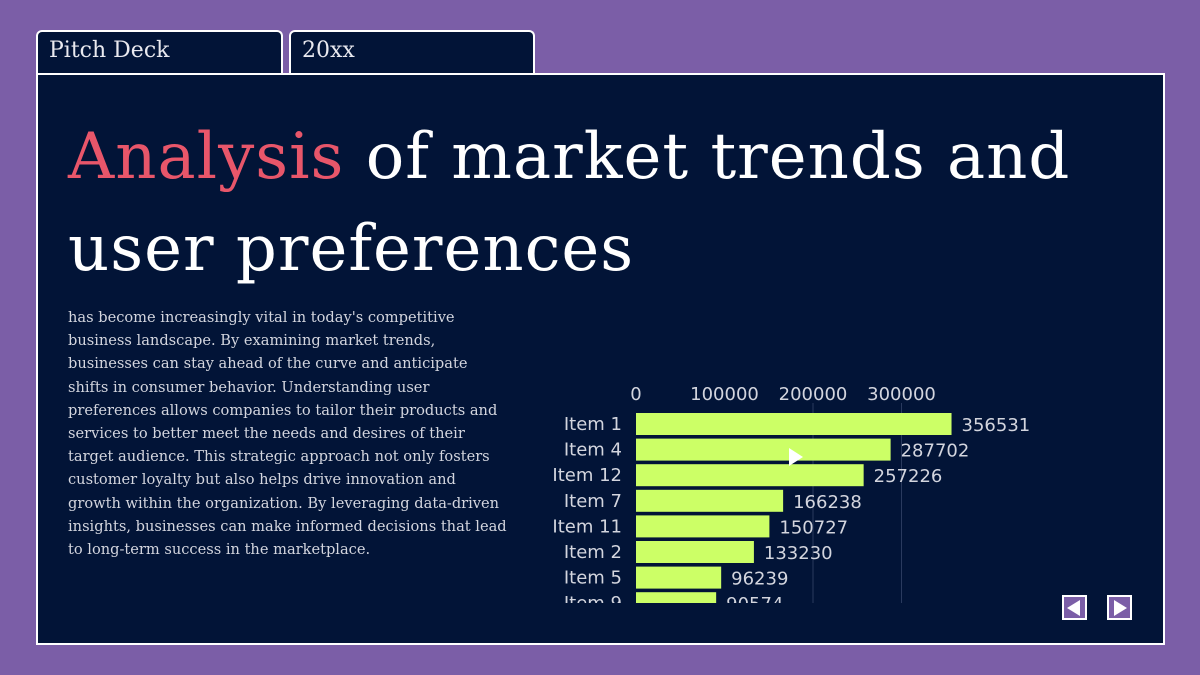  I want to click on data-label: 96239, so click(759, 579).